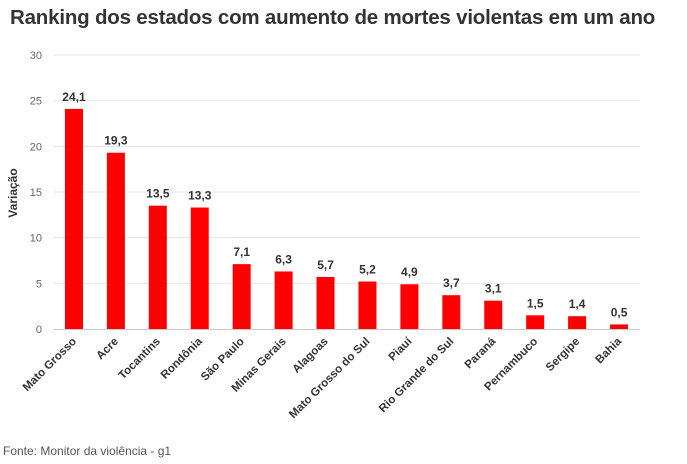 Image resolution: width=687 pixels, height=464 pixels. What do you see at coordinates (619, 312) in the screenshot?
I see `data-label: 0,5` at bounding box center [619, 312].